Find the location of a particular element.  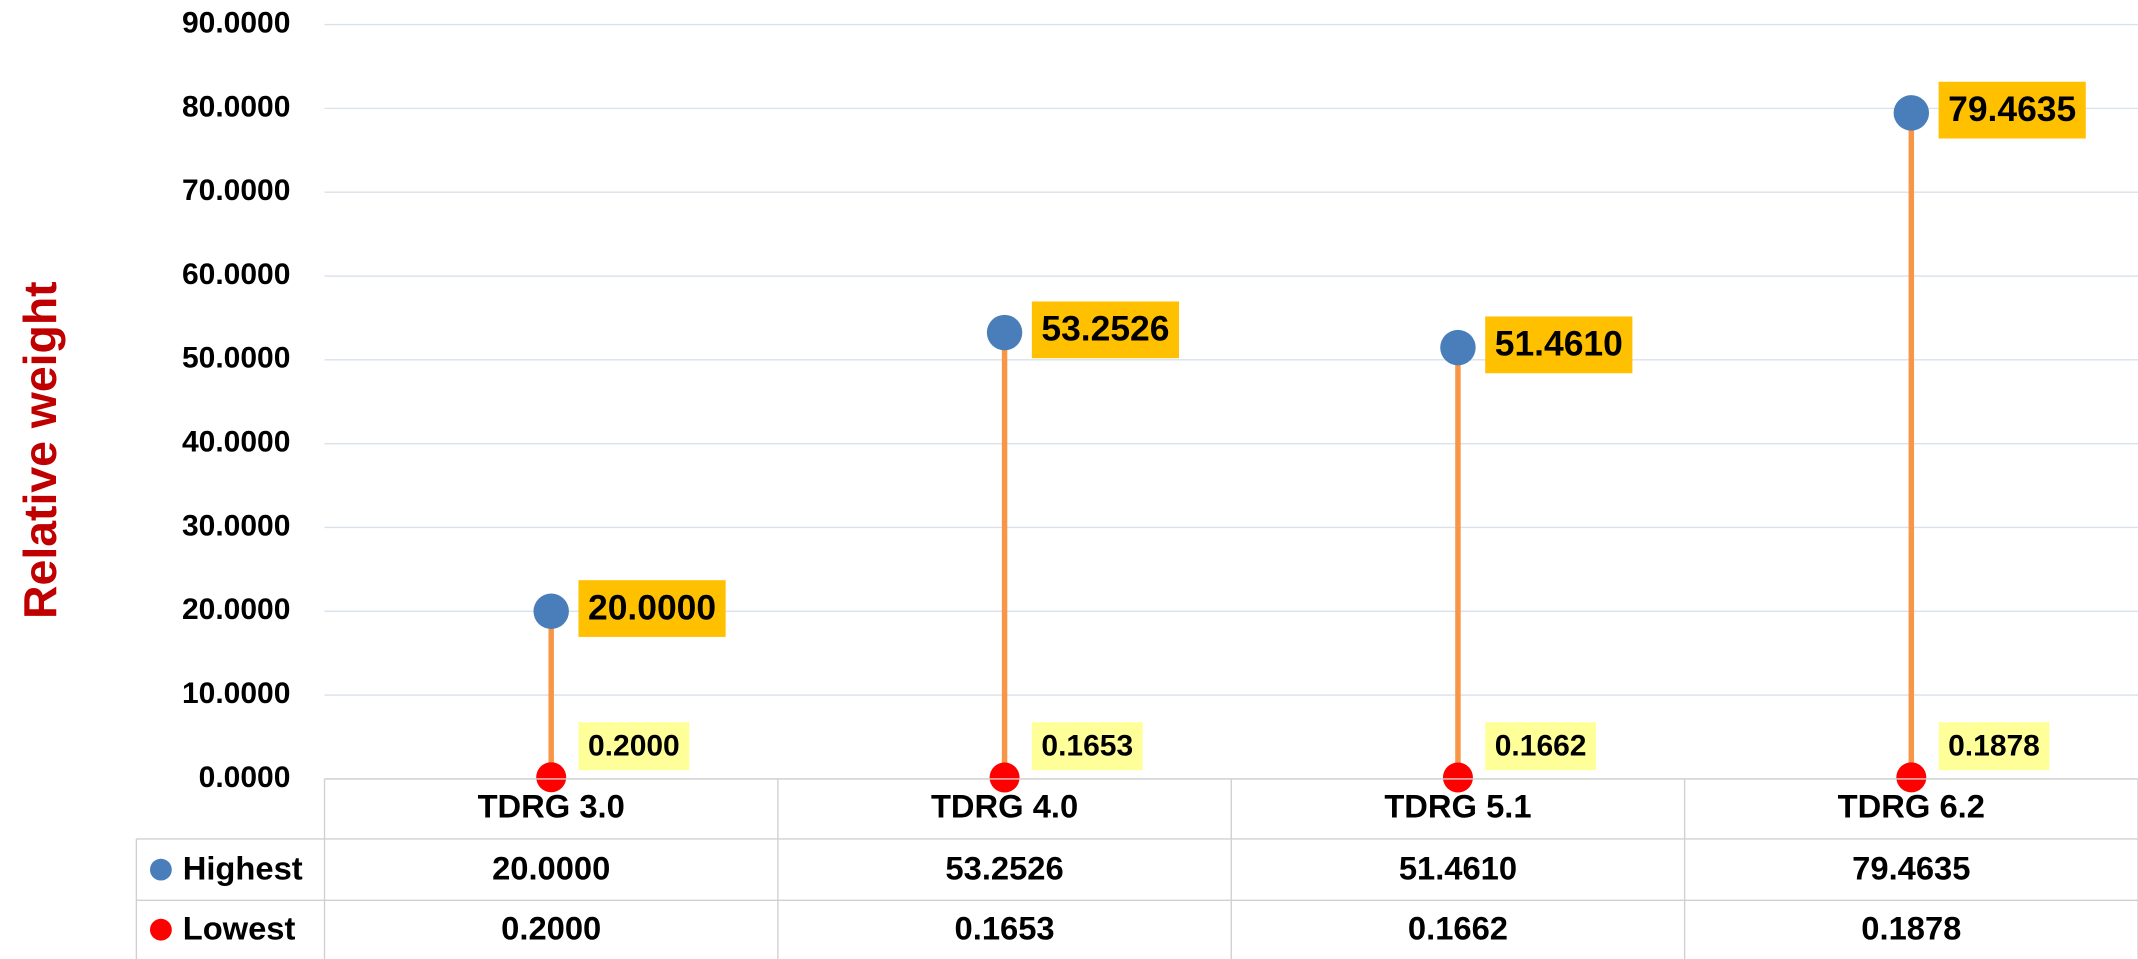

y-tick-label: 50.0000 is located at coordinates (236, 358).